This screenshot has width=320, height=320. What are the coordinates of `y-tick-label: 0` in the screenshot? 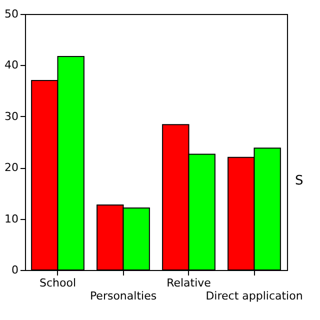 It's located at (15, 270).